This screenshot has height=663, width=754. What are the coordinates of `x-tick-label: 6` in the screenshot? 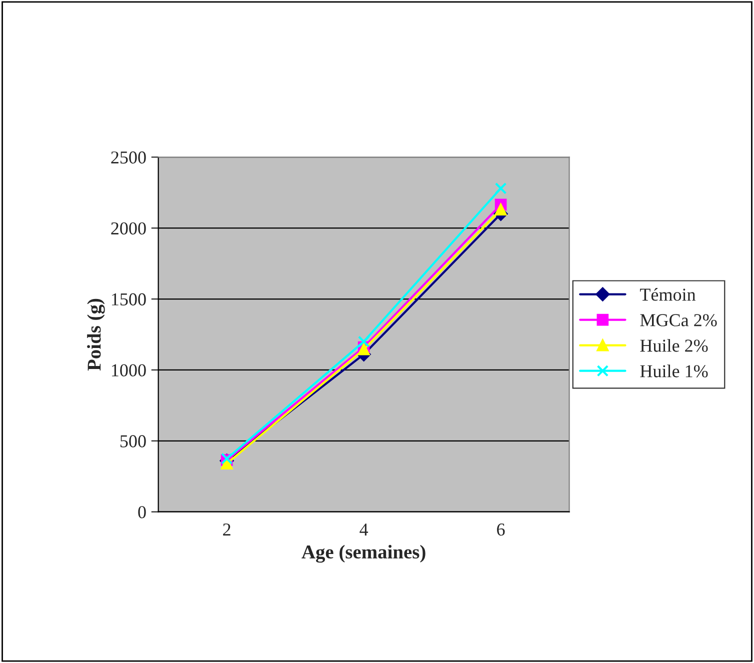 It's located at (501, 530).